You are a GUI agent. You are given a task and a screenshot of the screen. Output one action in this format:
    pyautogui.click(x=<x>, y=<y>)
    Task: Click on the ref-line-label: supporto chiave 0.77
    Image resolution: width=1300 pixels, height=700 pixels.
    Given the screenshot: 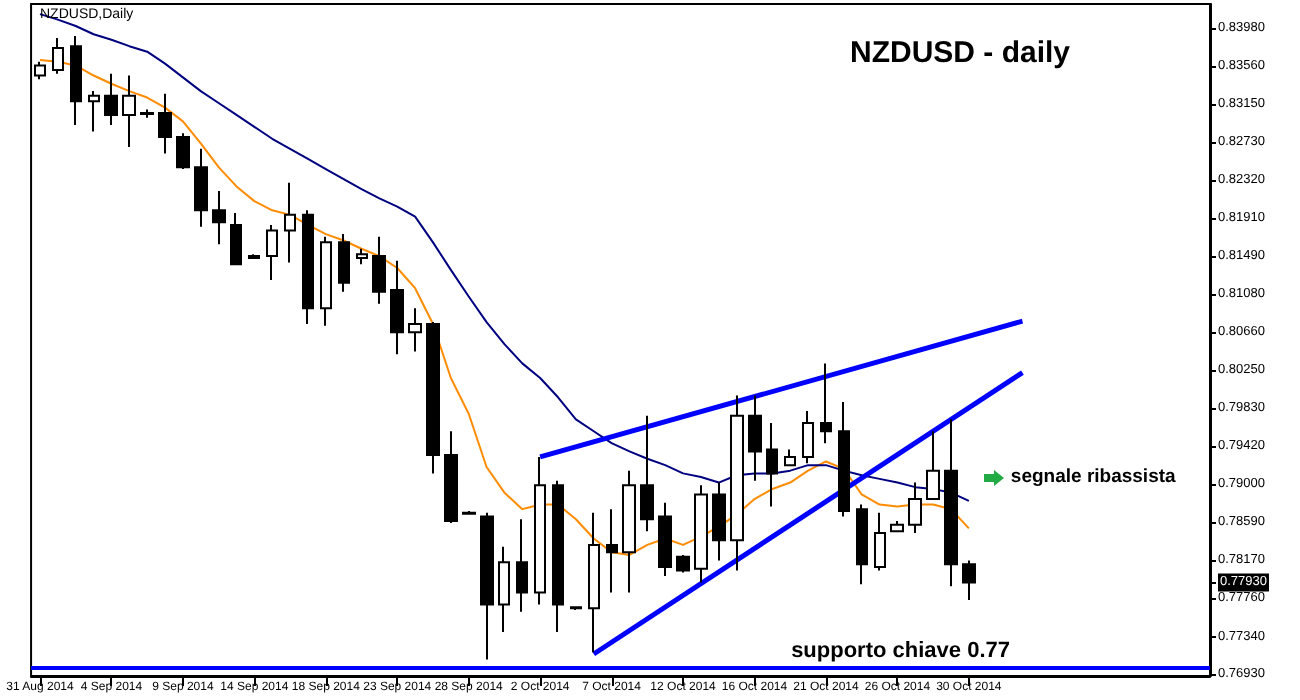 What is the action you would take?
    pyautogui.click(x=900, y=650)
    